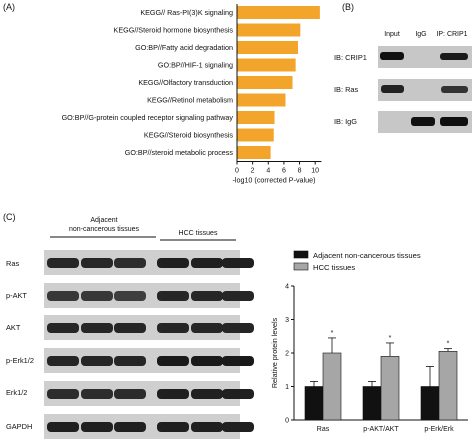  Describe the element at coordinates (103, 220) in the screenshot. I see `group-label-adjacent-line1: Adjacent` at that location.